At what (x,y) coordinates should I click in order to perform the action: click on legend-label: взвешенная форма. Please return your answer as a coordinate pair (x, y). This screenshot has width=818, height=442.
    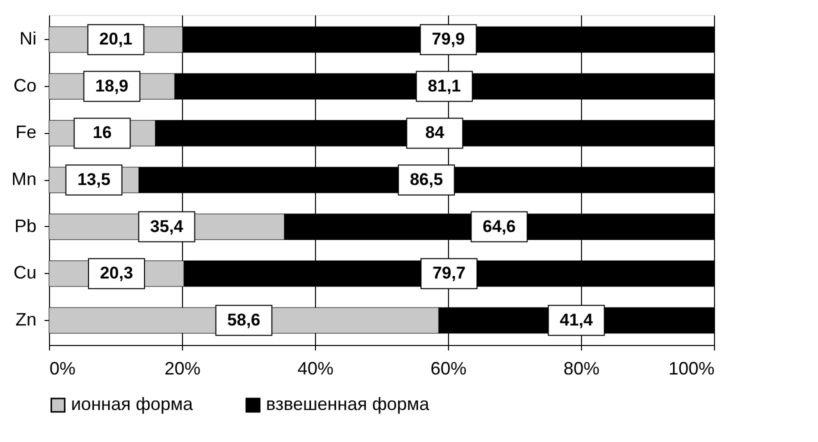
    Looking at the image, I should click on (348, 404).